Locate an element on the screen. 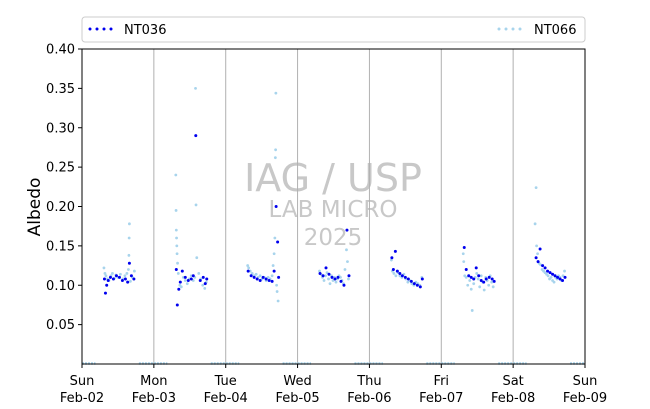  y-tick-label: 0.15 is located at coordinates (60, 246).